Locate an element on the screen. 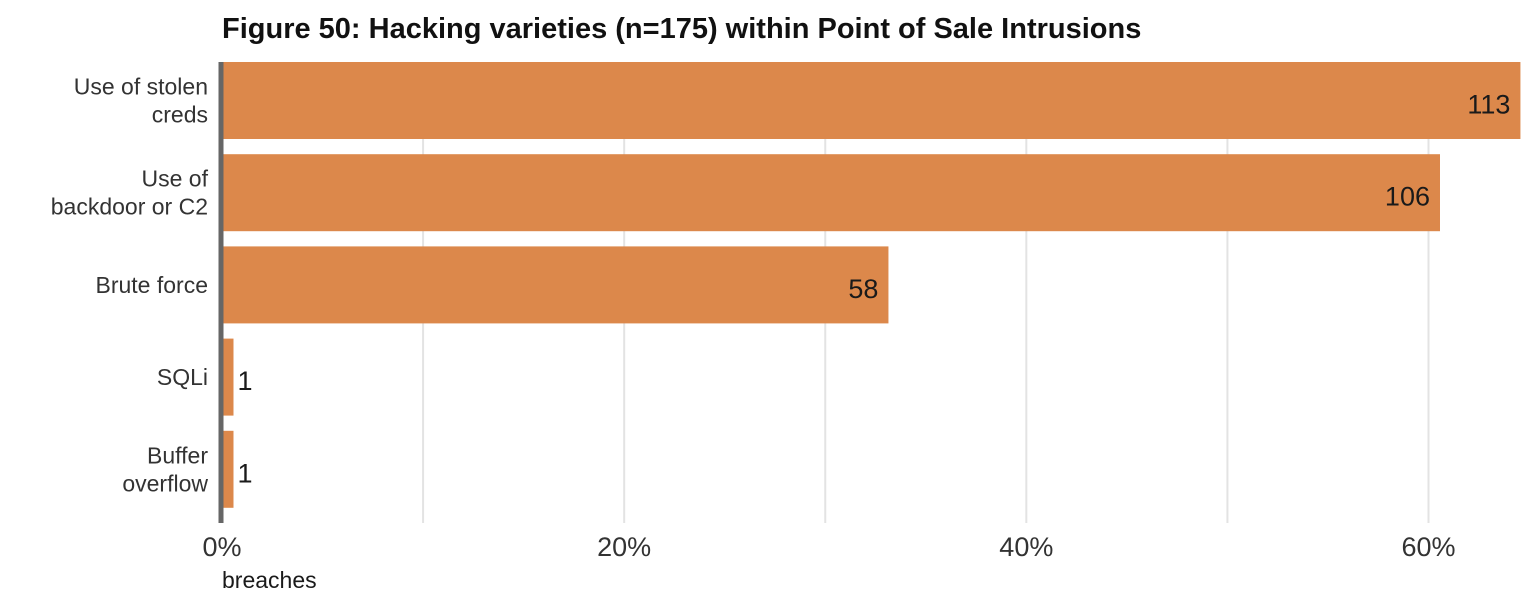 The width and height of the screenshot is (1536, 604). category-label: Use of is located at coordinates (175, 179).